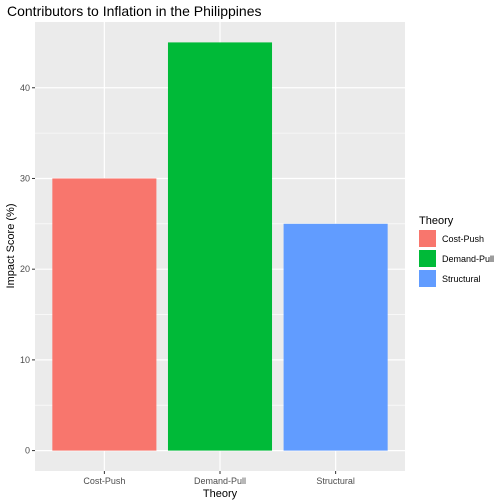 This screenshot has height=504, width=504. What do you see at coordinates (25, 88) in the screenshot?
I see `y-tick-label: 40` at bounding box center [25, 88].